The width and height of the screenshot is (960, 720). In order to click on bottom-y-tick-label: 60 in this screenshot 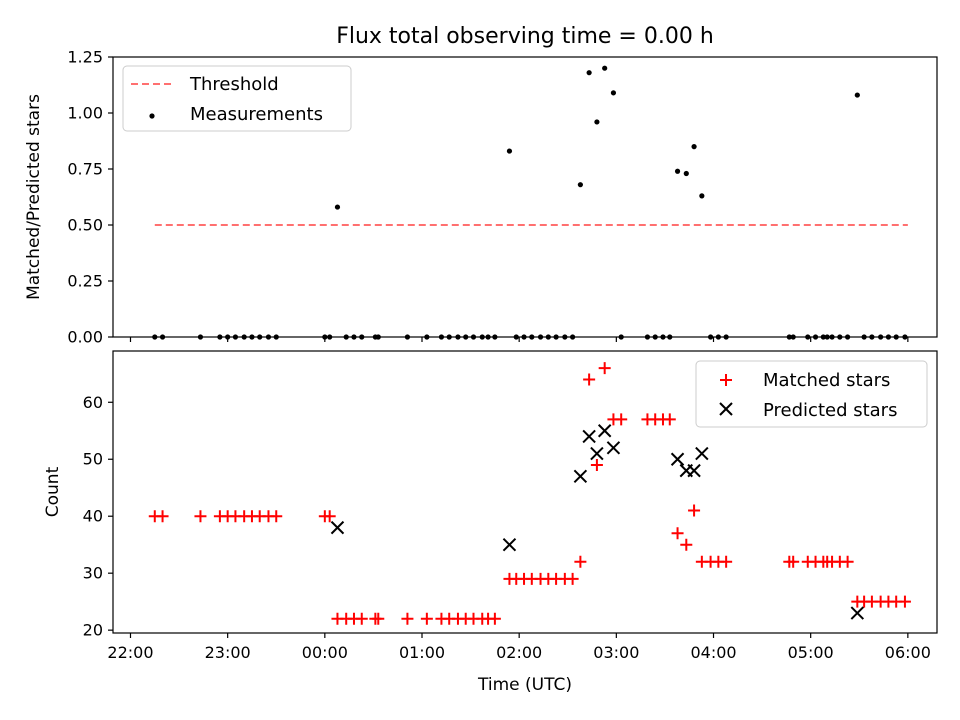, I will do `click(93, 402)`.